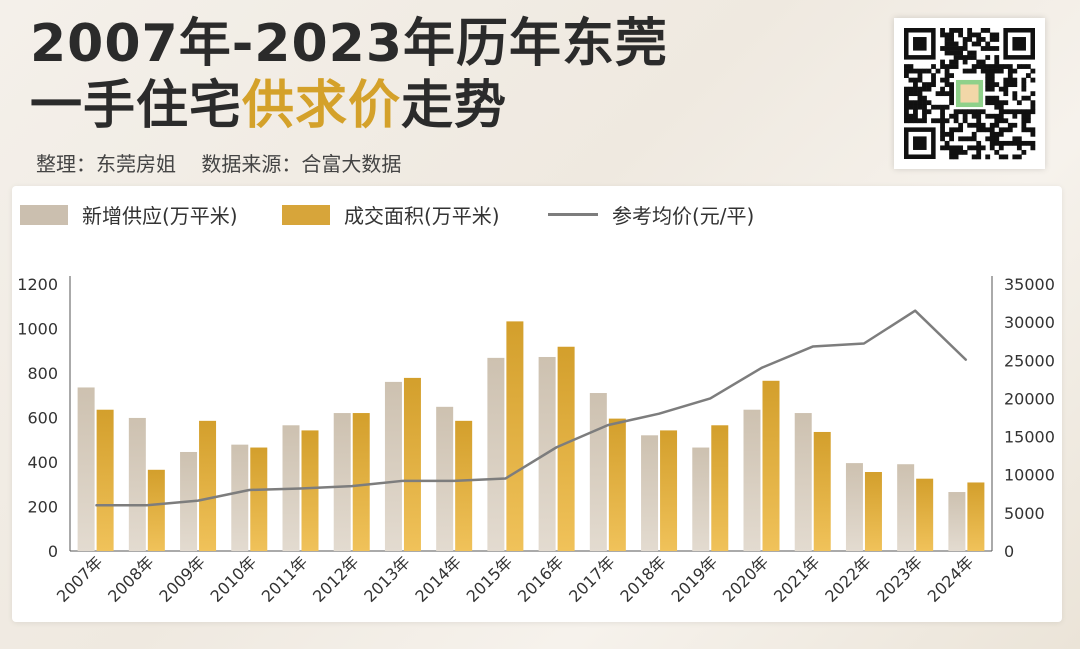 The image size is (1080, 649). What do you see at coordinates (592, 579) in the screenshot?
I see `x-tick-label: 2017年` at bounding box center [592, 579].